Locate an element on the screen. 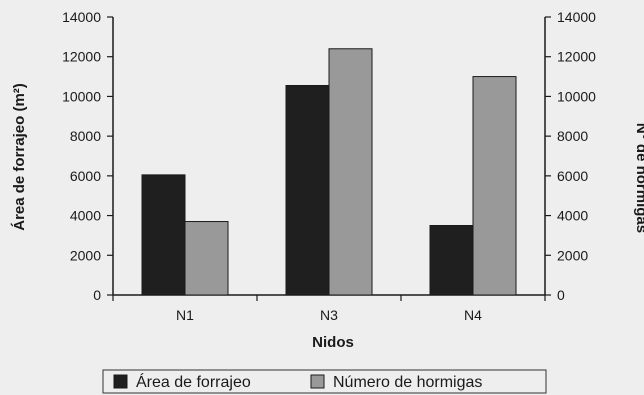  legend-label-area: Área de forrajeo is located at coordinates (193, 381).